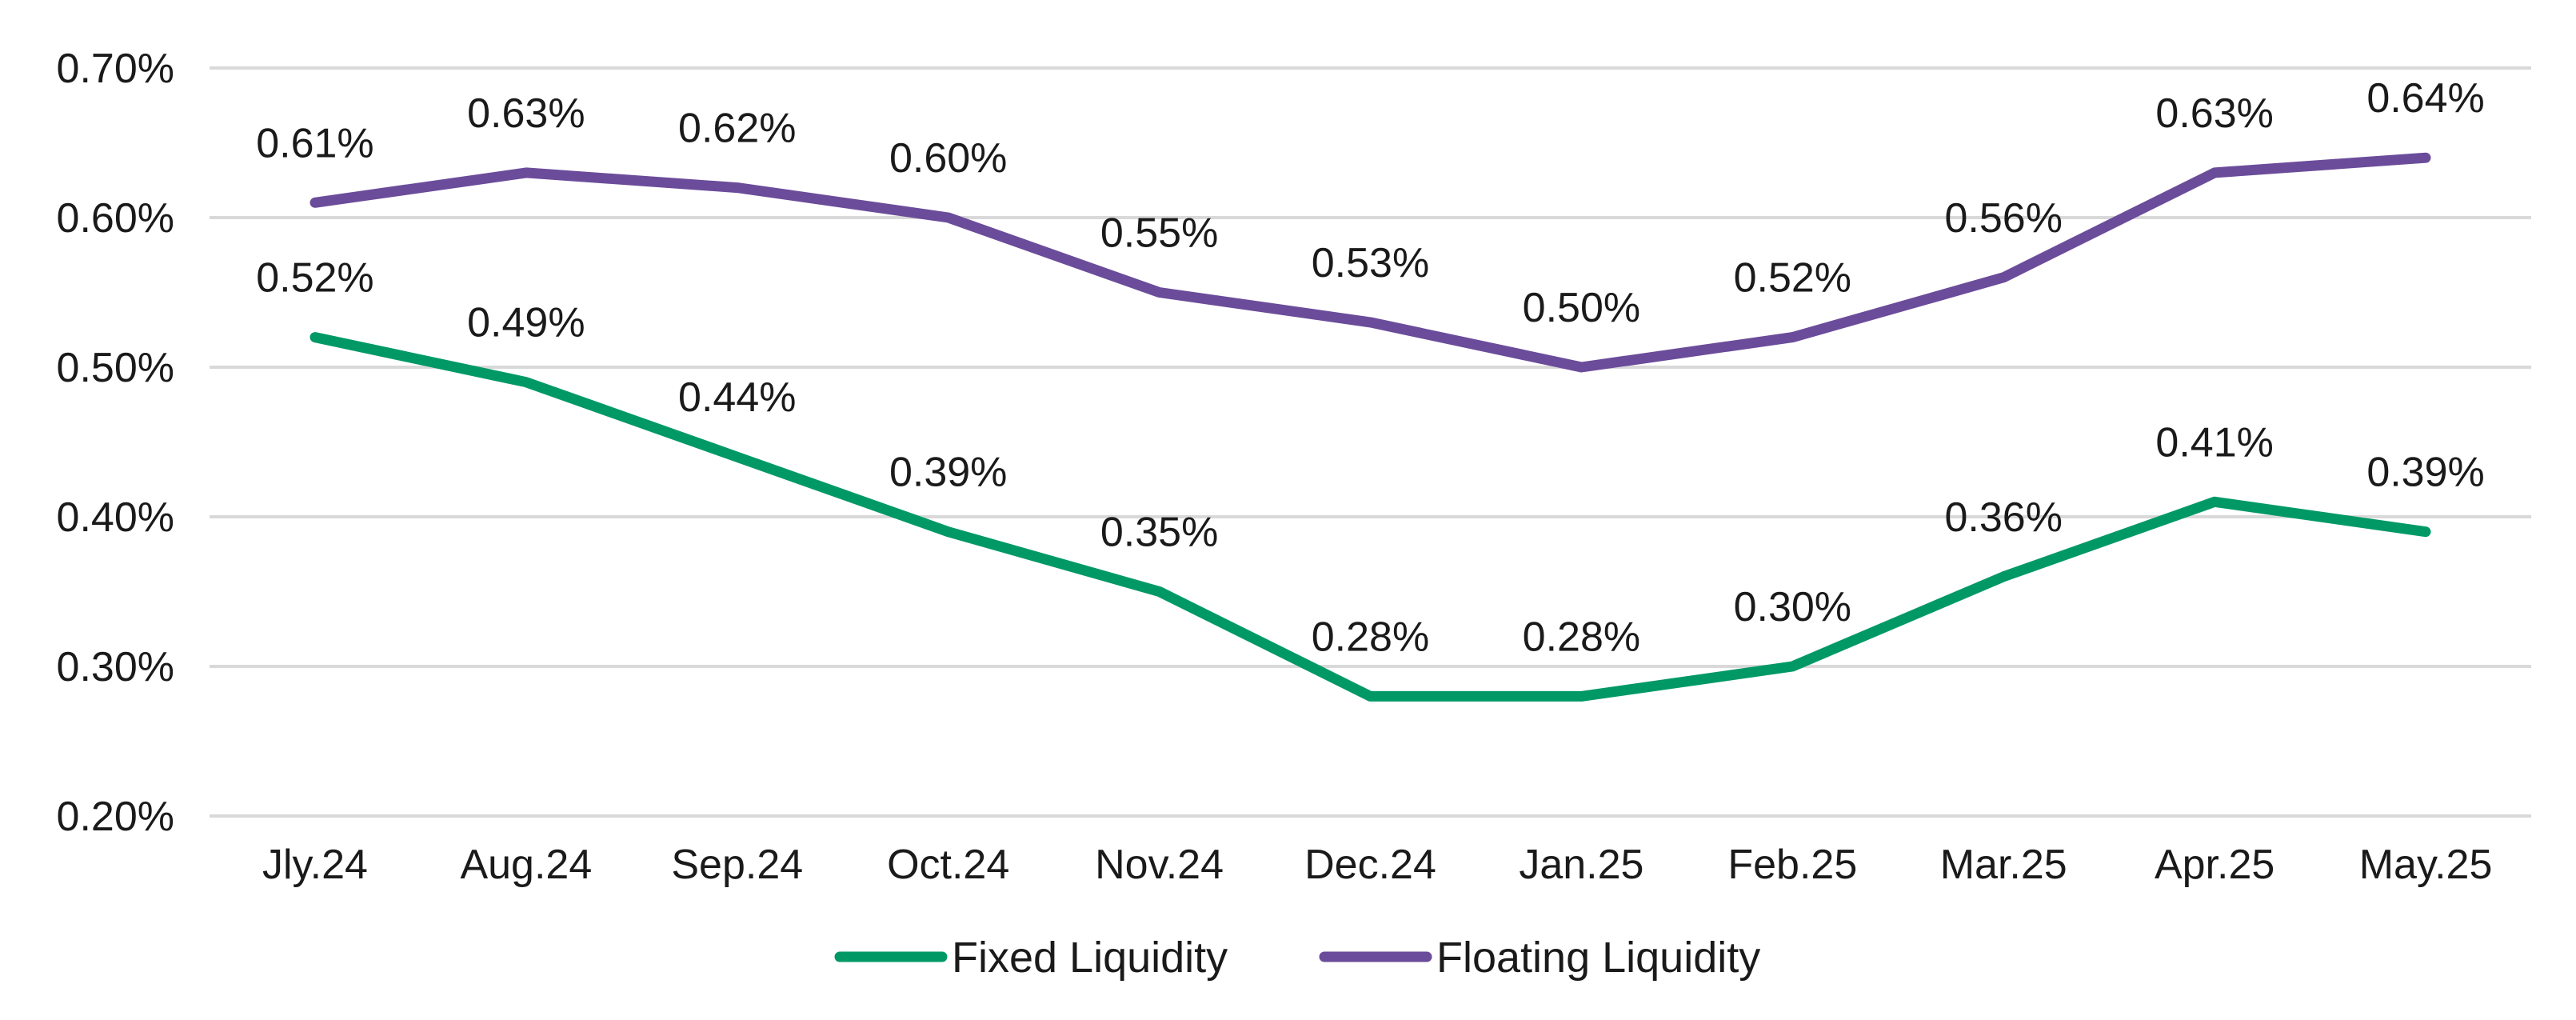 The height and width of the screenshot is (1020, 2576). What do you see at coordinates (2214, 442) in the screenshot?
I see `data-label: 0.41%` at bounding box center [2214, 442].